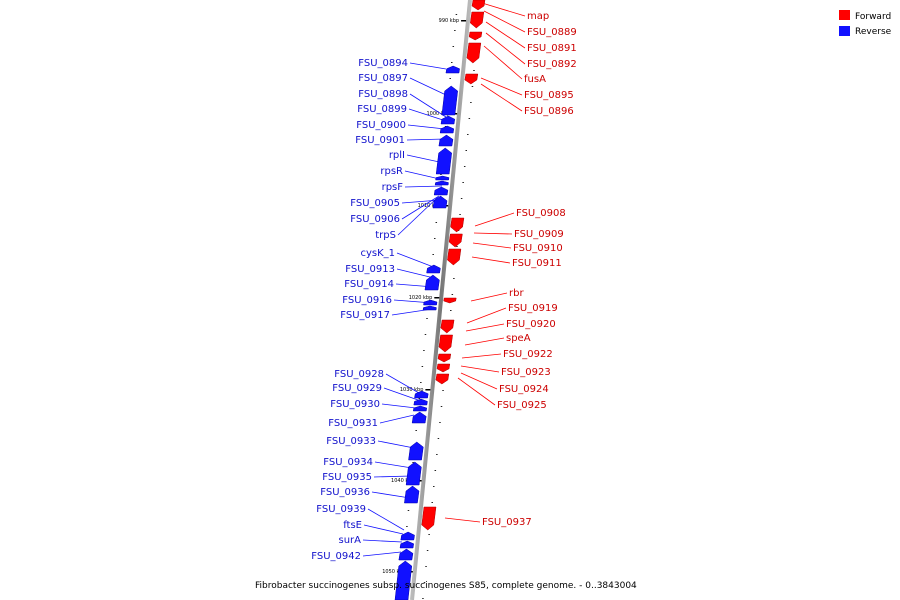 The height and width of the screenshot is (600, 900). What do you see at coordinates (383, 94) in the screenshot?
I see `reverse-gene-label: FSU_0898` at bounding box center [383, 94].